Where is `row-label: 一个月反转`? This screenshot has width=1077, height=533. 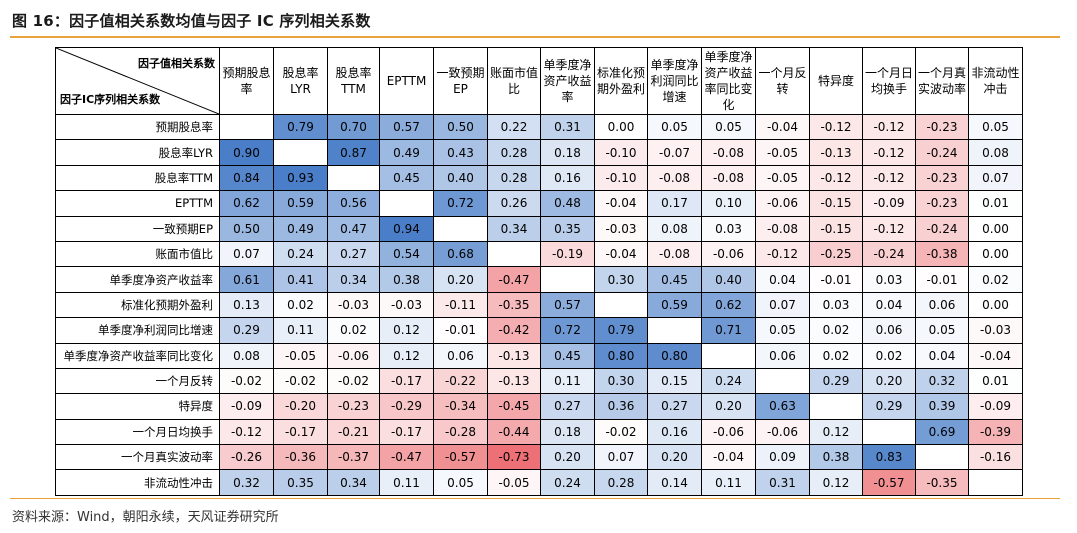
row-label: 一个月反转 is located at coordinates (137, 381).